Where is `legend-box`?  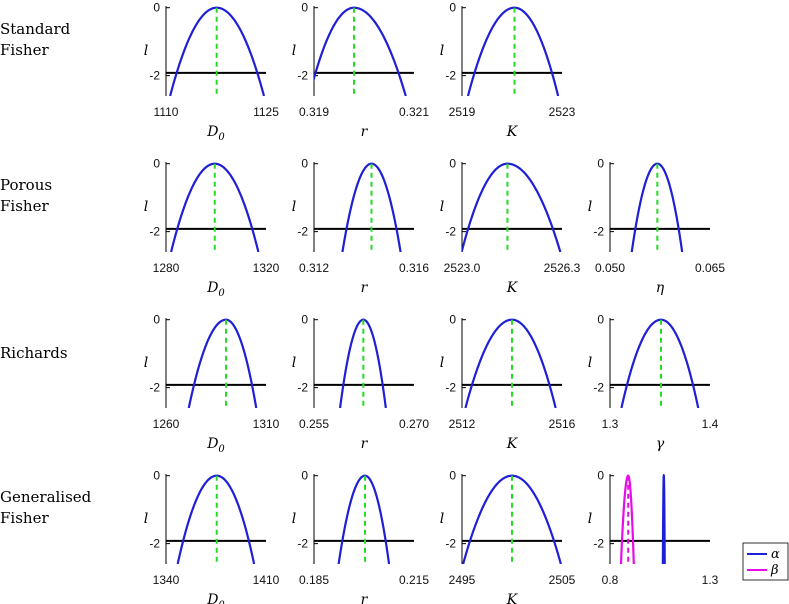
legend-box is located at coordinates (765, 561).